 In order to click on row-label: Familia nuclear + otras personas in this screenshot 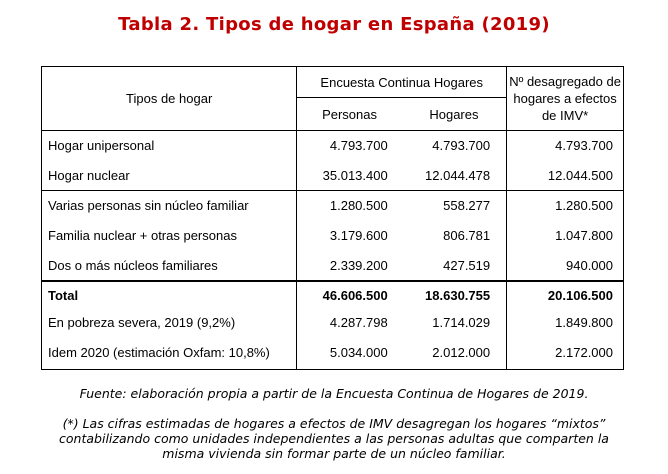, I will do `click(169, 235)`.